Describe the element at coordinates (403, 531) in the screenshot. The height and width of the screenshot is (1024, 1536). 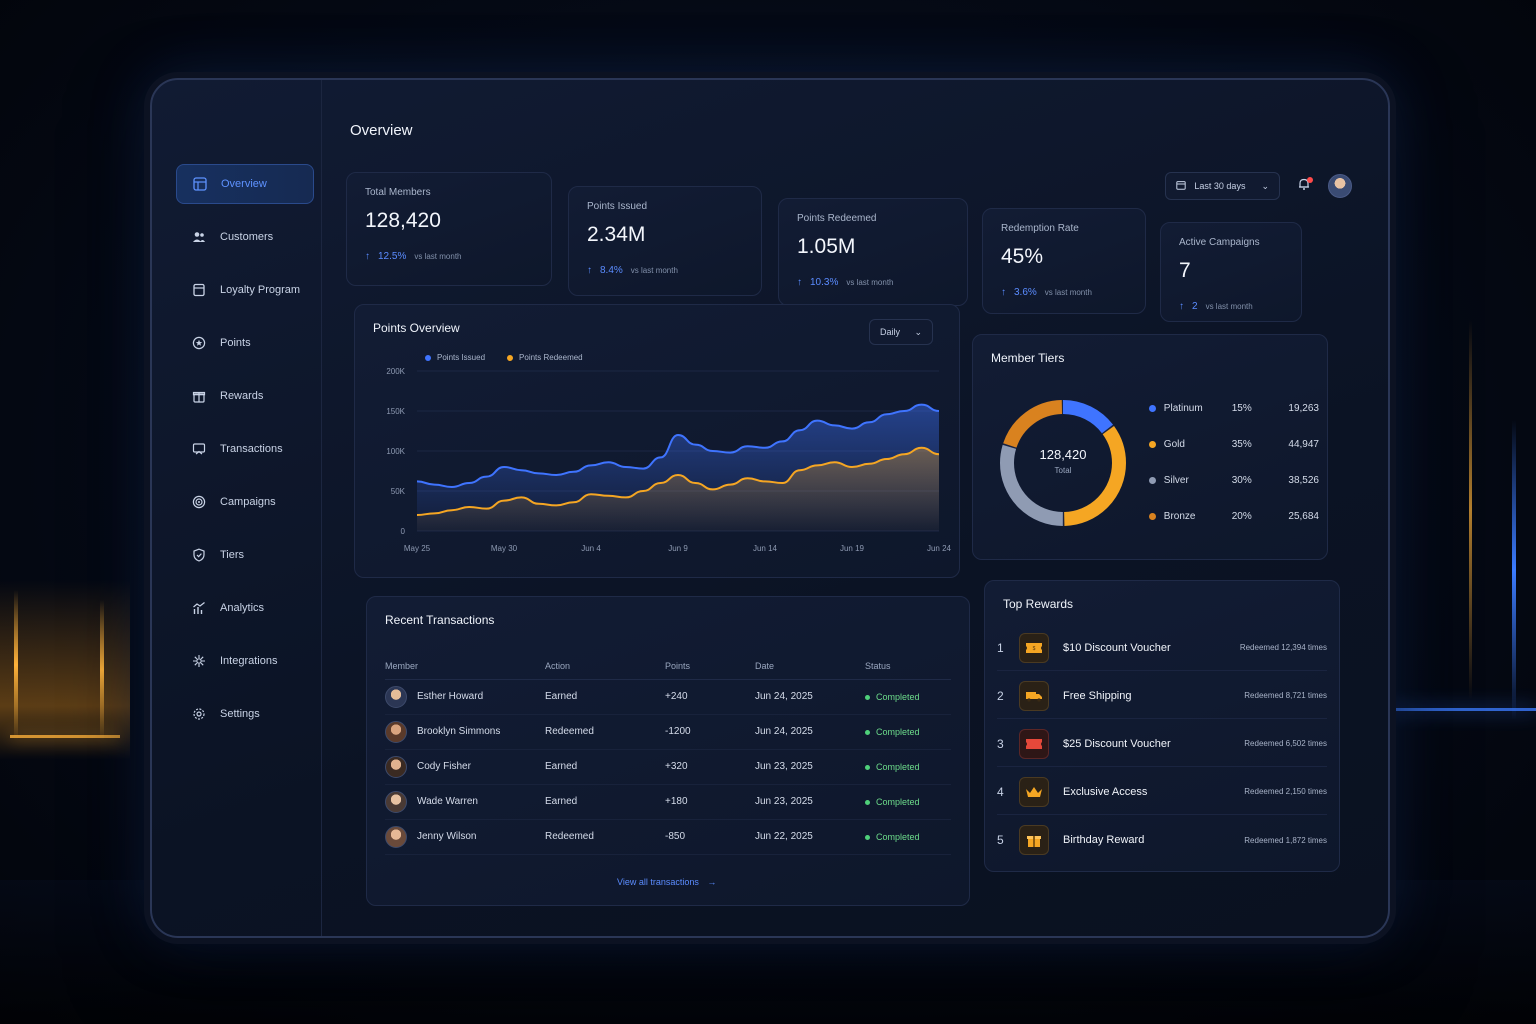
I see `y-tick-label: 0` at that location.